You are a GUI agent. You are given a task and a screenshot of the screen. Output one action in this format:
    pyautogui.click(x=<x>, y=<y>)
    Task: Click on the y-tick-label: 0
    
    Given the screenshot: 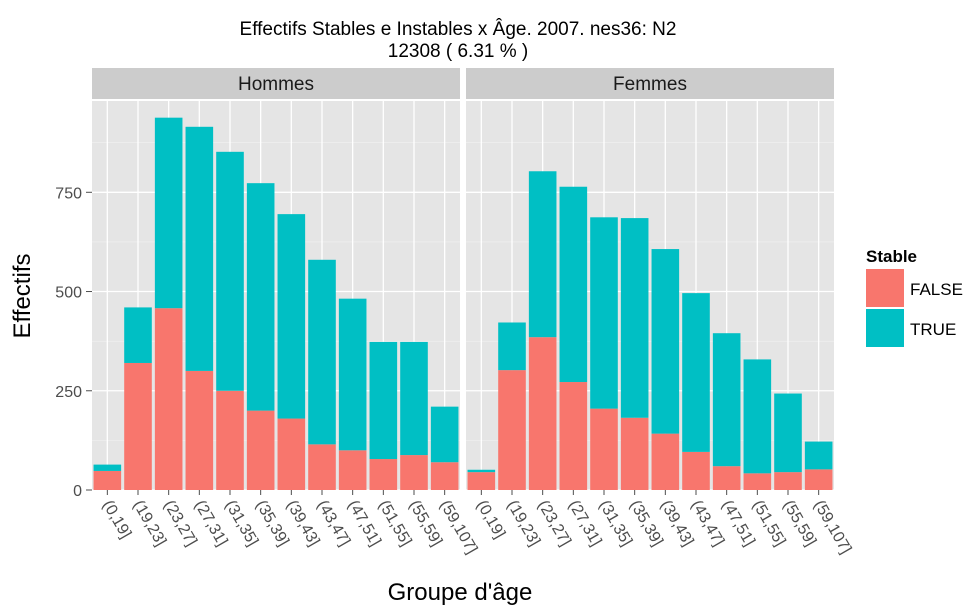 What is the action you would take?
    pyautogui.click(x=77, y=491)
    